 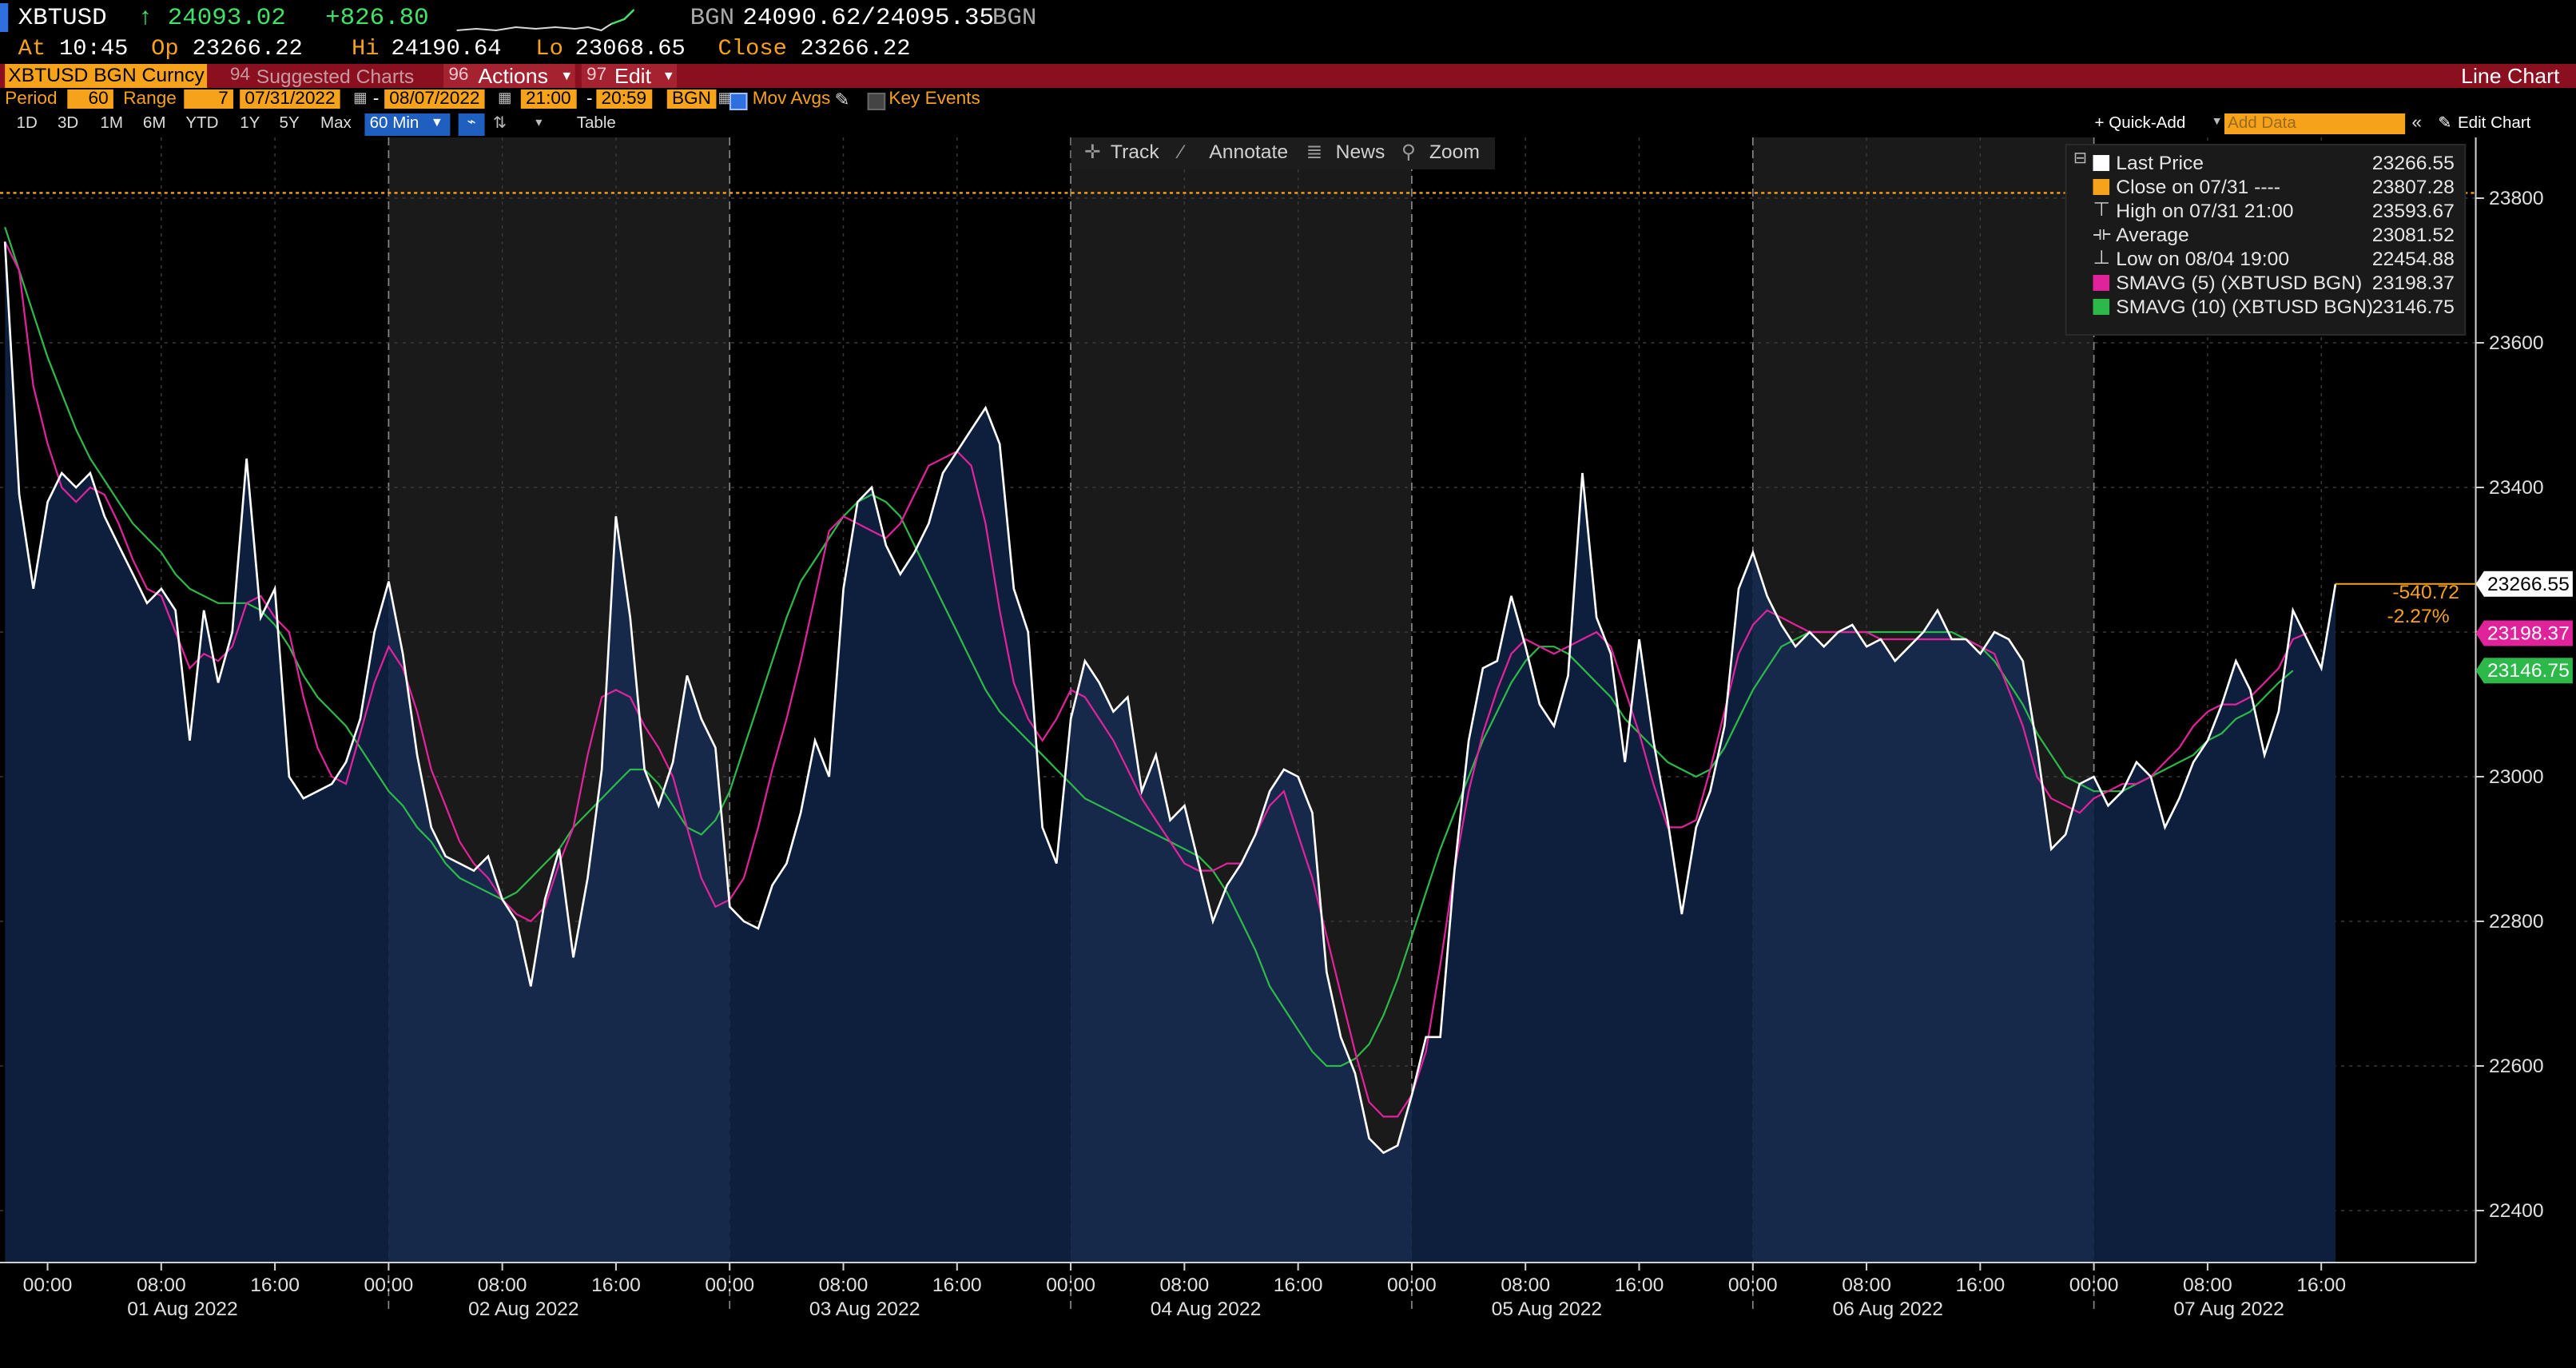 What do you see at coordinates (212, 18) in the screenshot?
I see `last-price: ↑ 24093.02` at bounding box center [212, 18].